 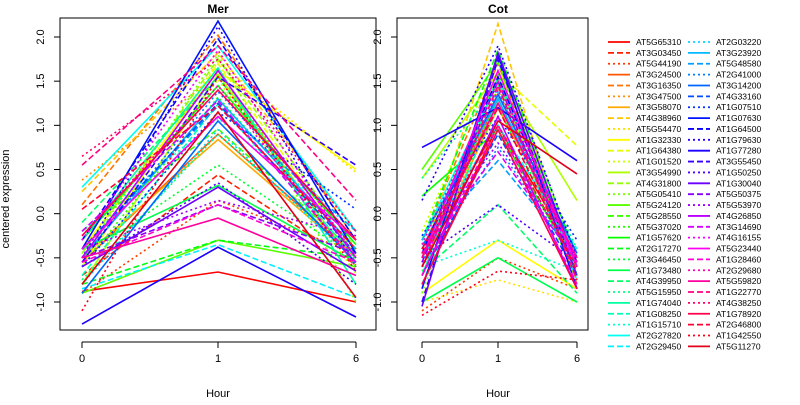 I want to click on legend-item-at5g53970: AT5G53970, so click(x=724, y=205).